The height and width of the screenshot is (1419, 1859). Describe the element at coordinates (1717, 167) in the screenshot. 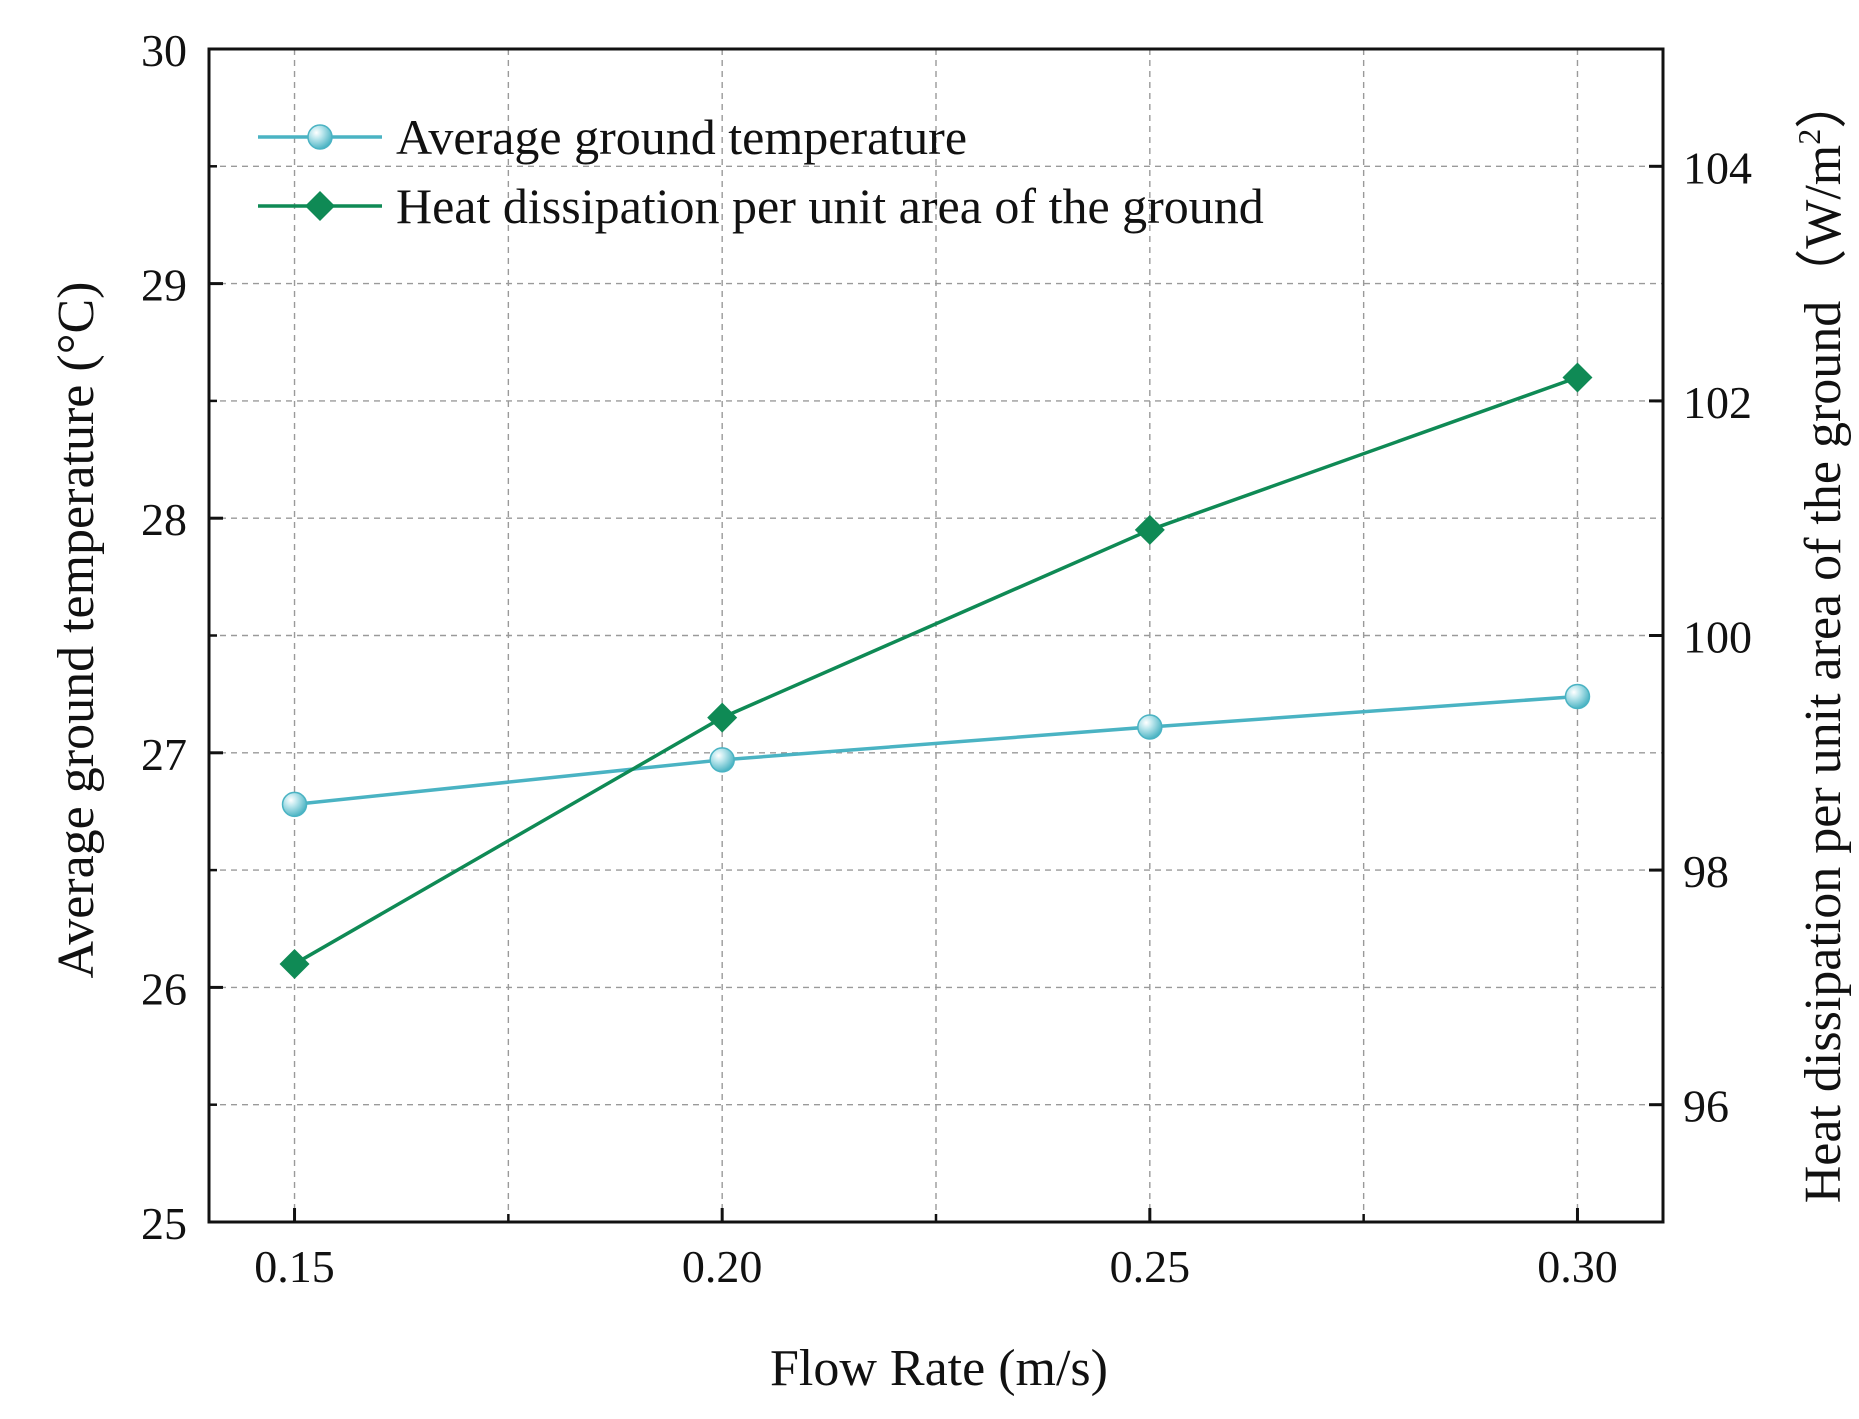

I see `right-tick-label: 104` at that location.